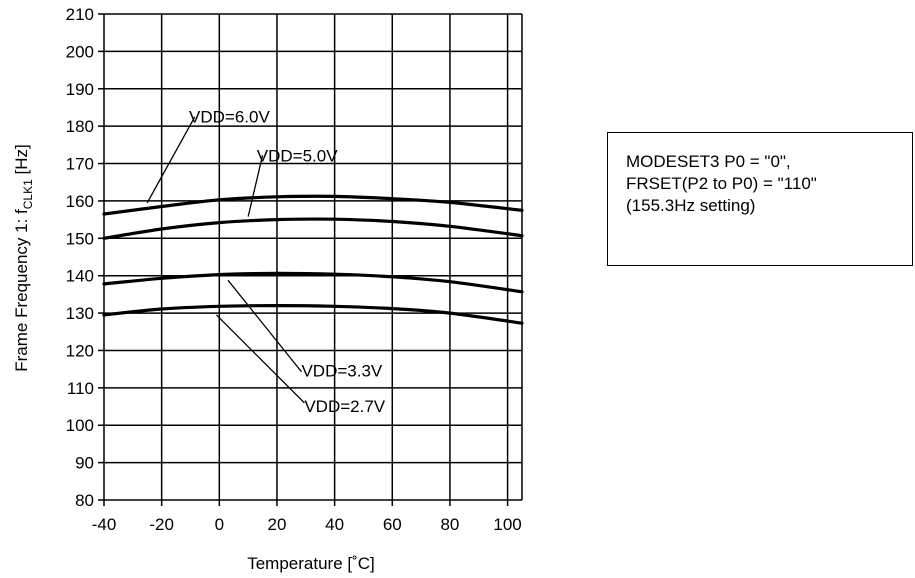  I want to click on annotation-leader-vdd-2-7v, so click(260, 359).